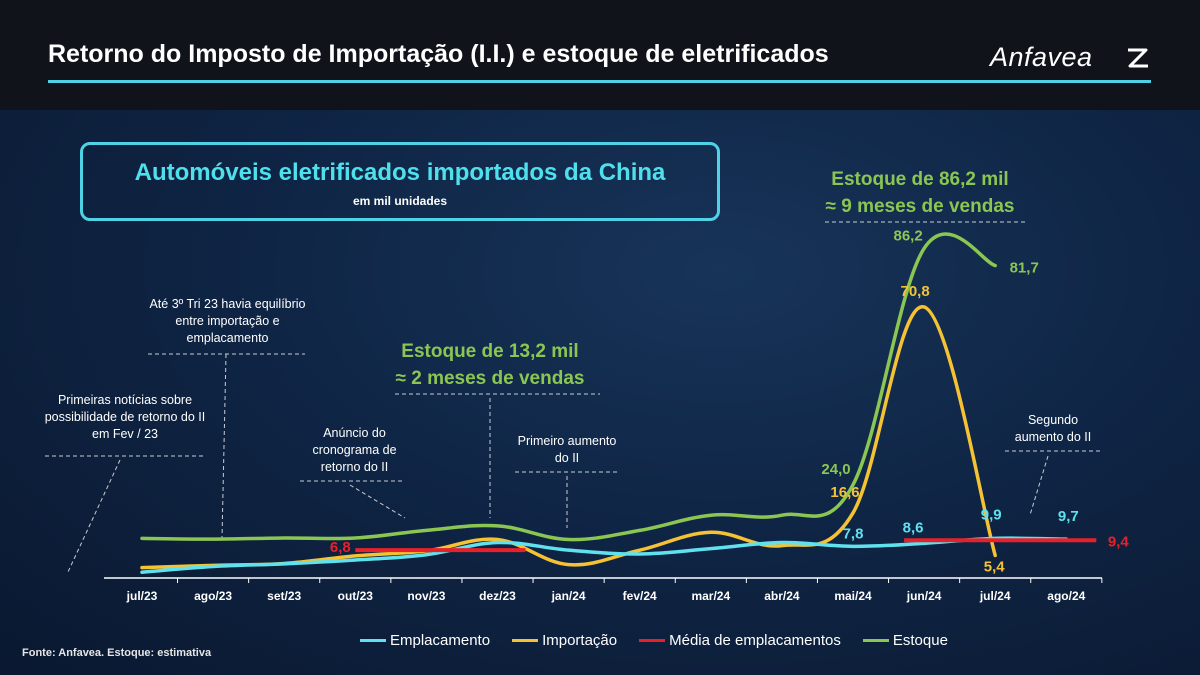 The height and width of the screenshot is (675, 1200). Describe the element at coordinates (213, 596) in the screenshot. I see `x-tick-label: ago/23` at that location.